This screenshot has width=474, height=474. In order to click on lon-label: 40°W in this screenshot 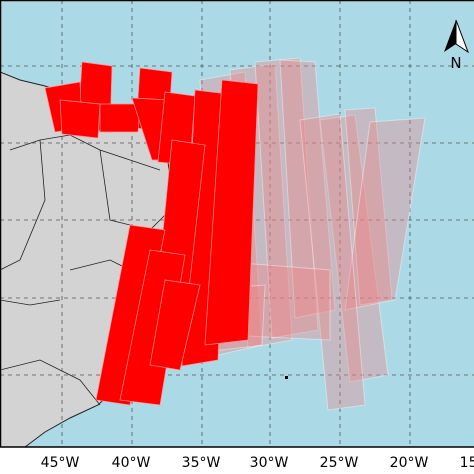, I will do `click(131, 463)`.